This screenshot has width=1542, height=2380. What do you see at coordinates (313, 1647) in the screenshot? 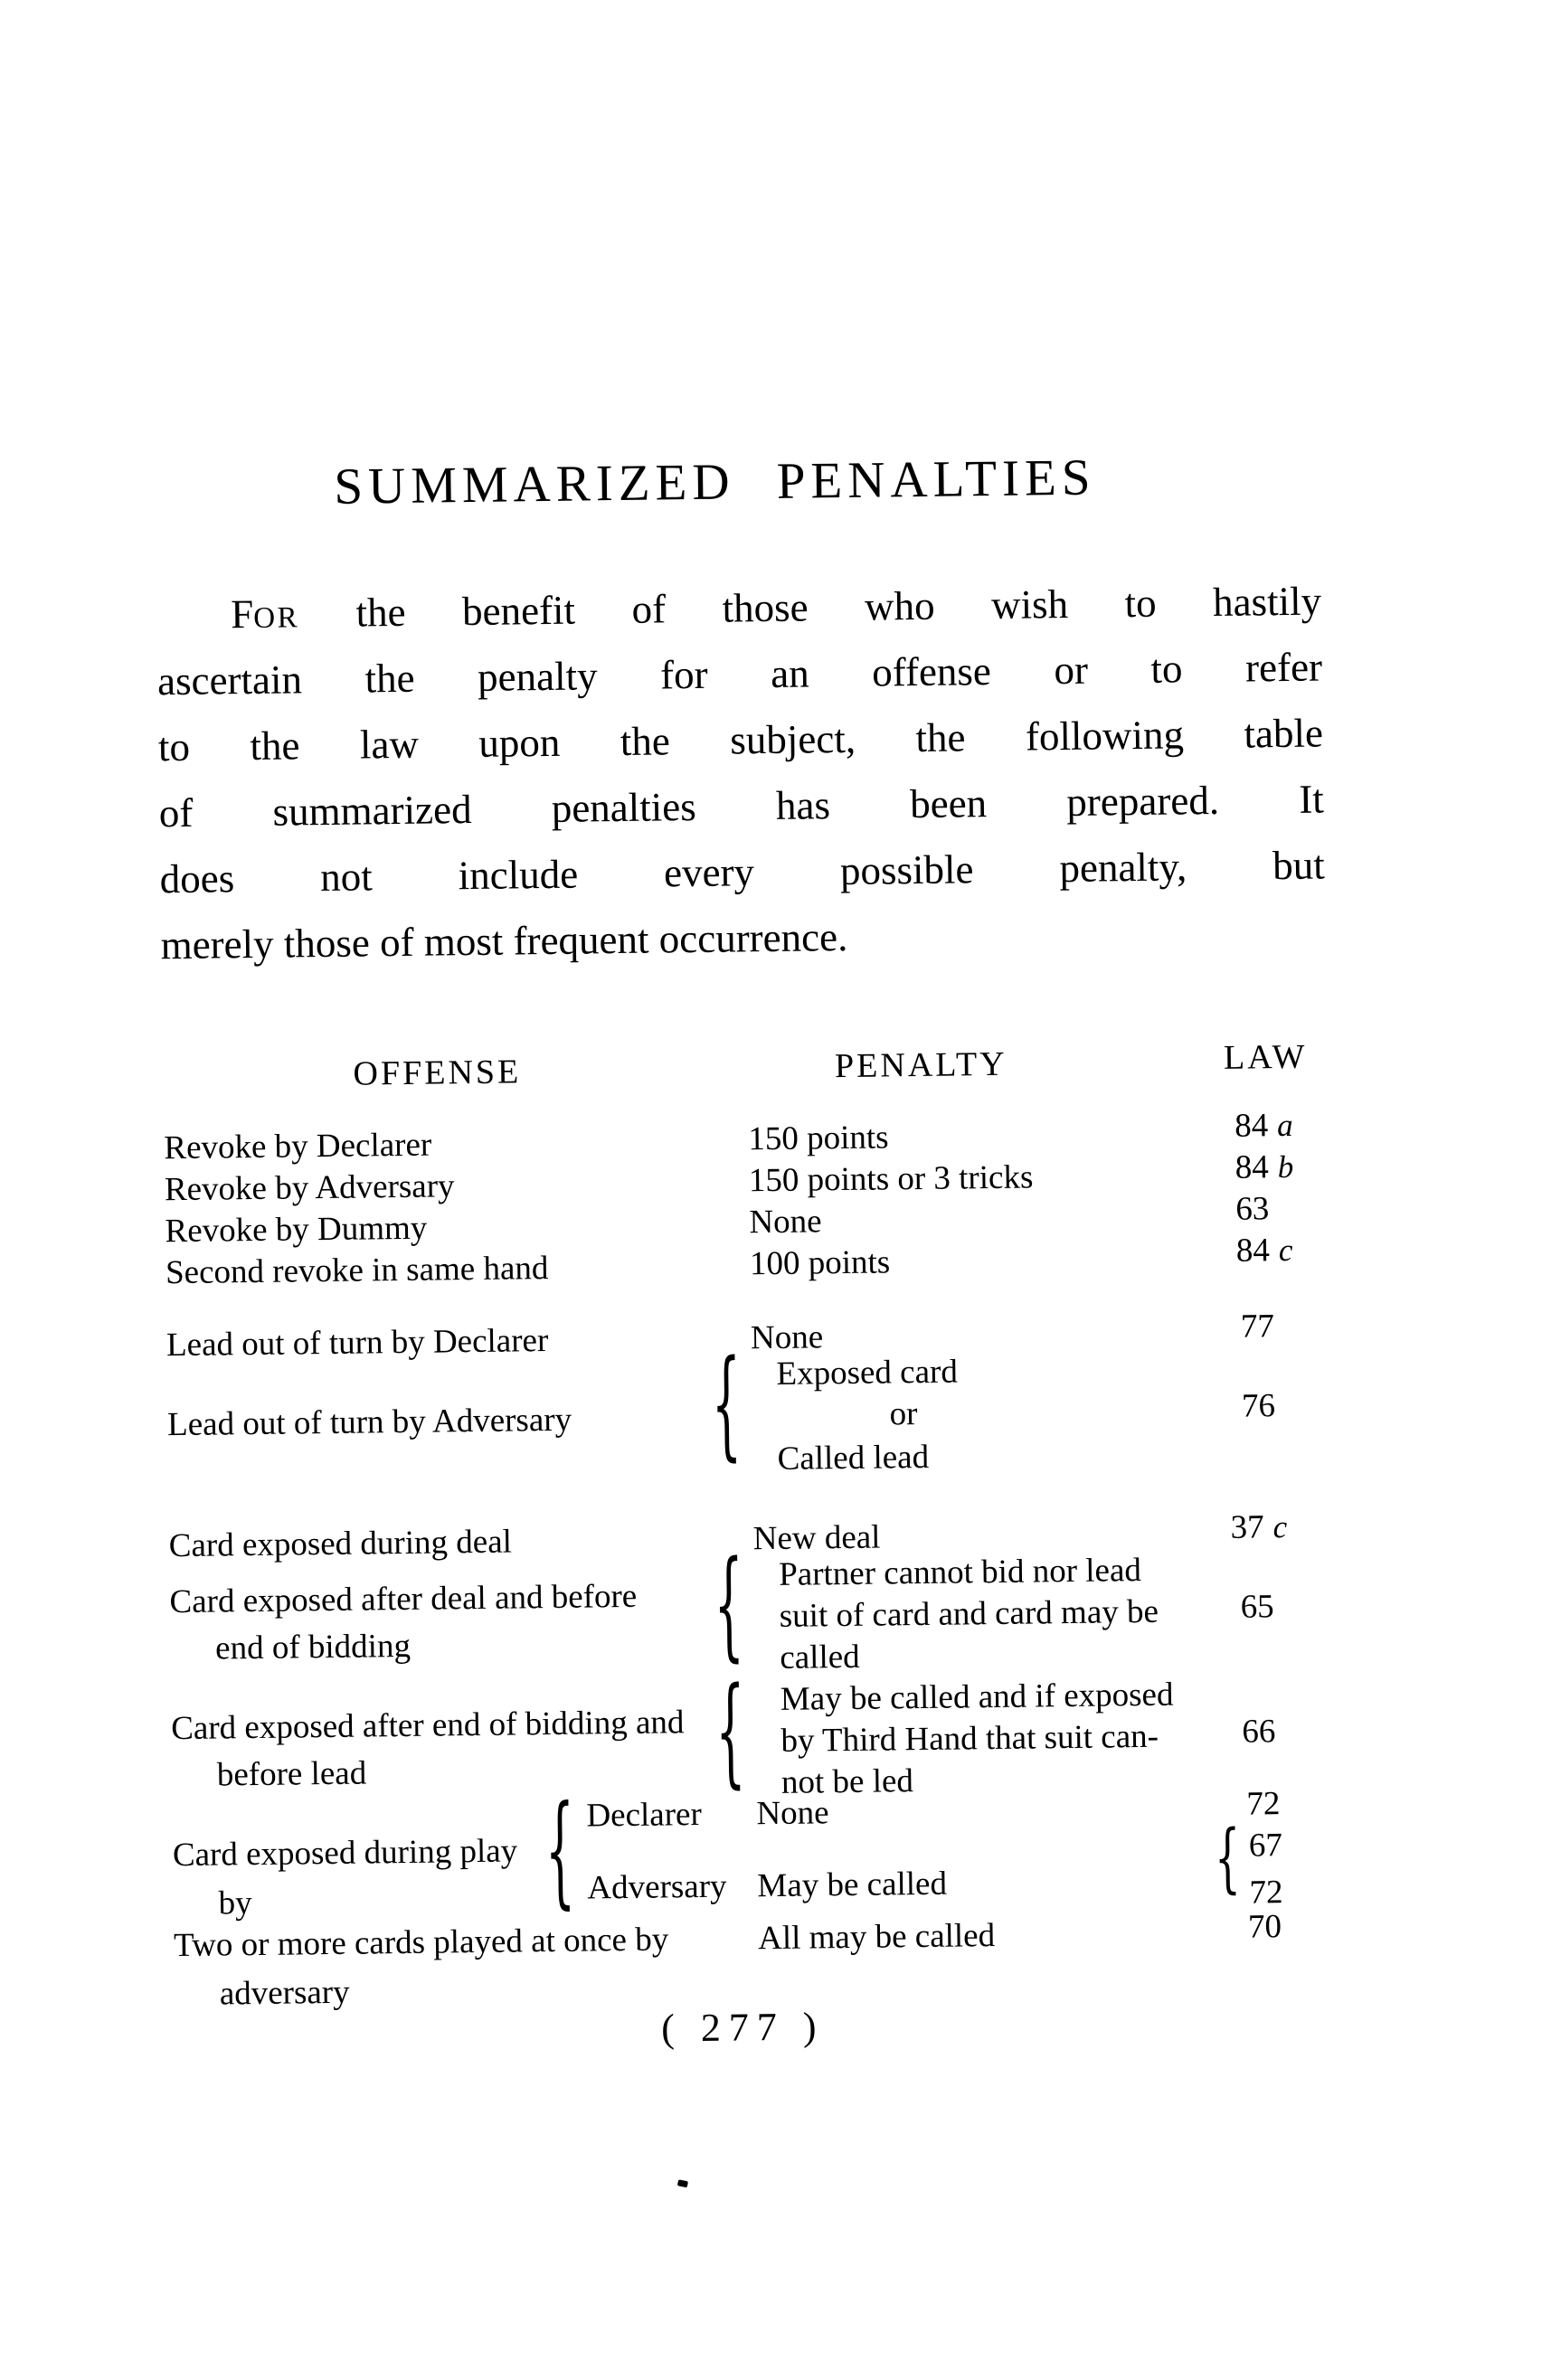
I see `offense-cell-exposed-before-bidding-line-2: end of bidding` at bounding box center [313, 1647].